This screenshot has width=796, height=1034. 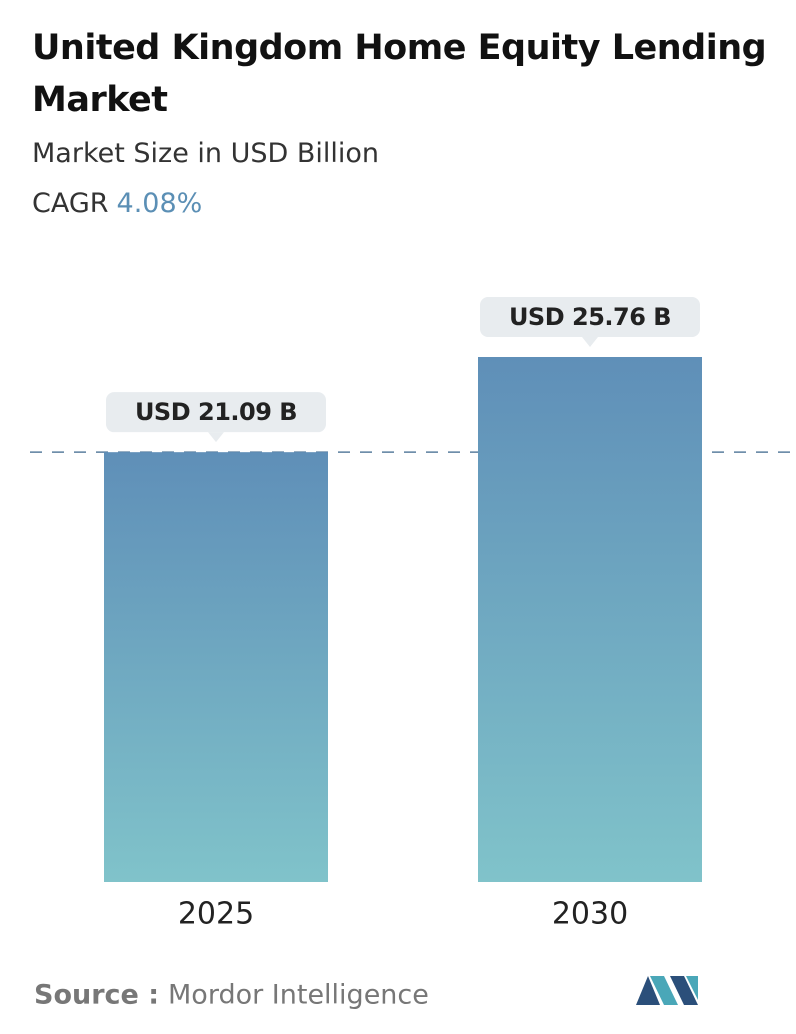 What do you see at coordinates (70, 203) in the screenshot?
I see `cagr-label: CAGR` at bounding box center [70, 203].